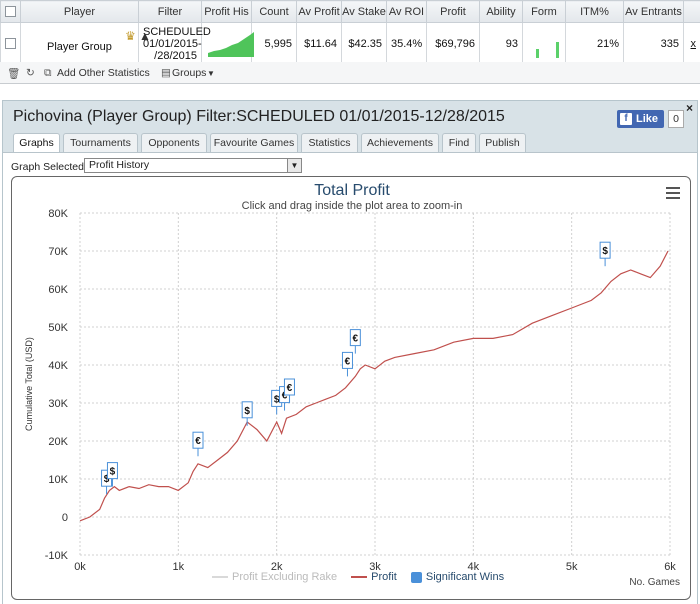 The image size is (700, 604). What do you see at coordinates (416, 577) in the screenshot?
I see `legend-marker-significant-wins` at bounding box center [416, 577].